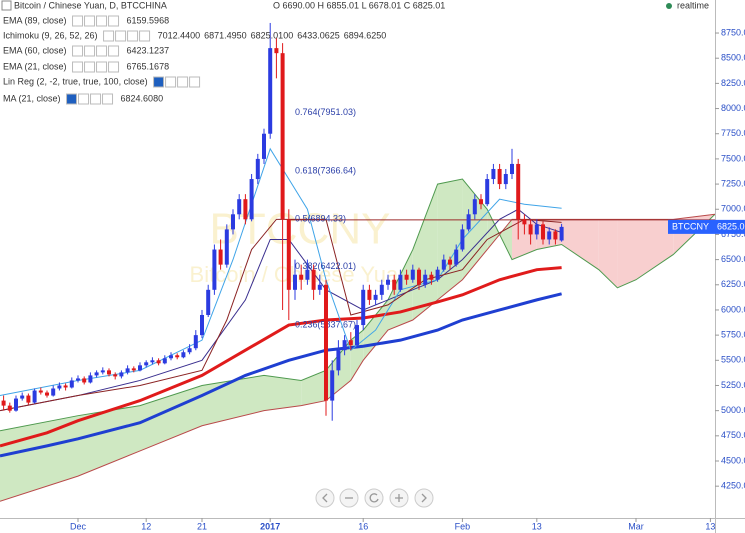  What do you see at coordinates (636, 526) in the screenshot?
I see `x-tick-label: Mar` at bounding box center [636, 526].